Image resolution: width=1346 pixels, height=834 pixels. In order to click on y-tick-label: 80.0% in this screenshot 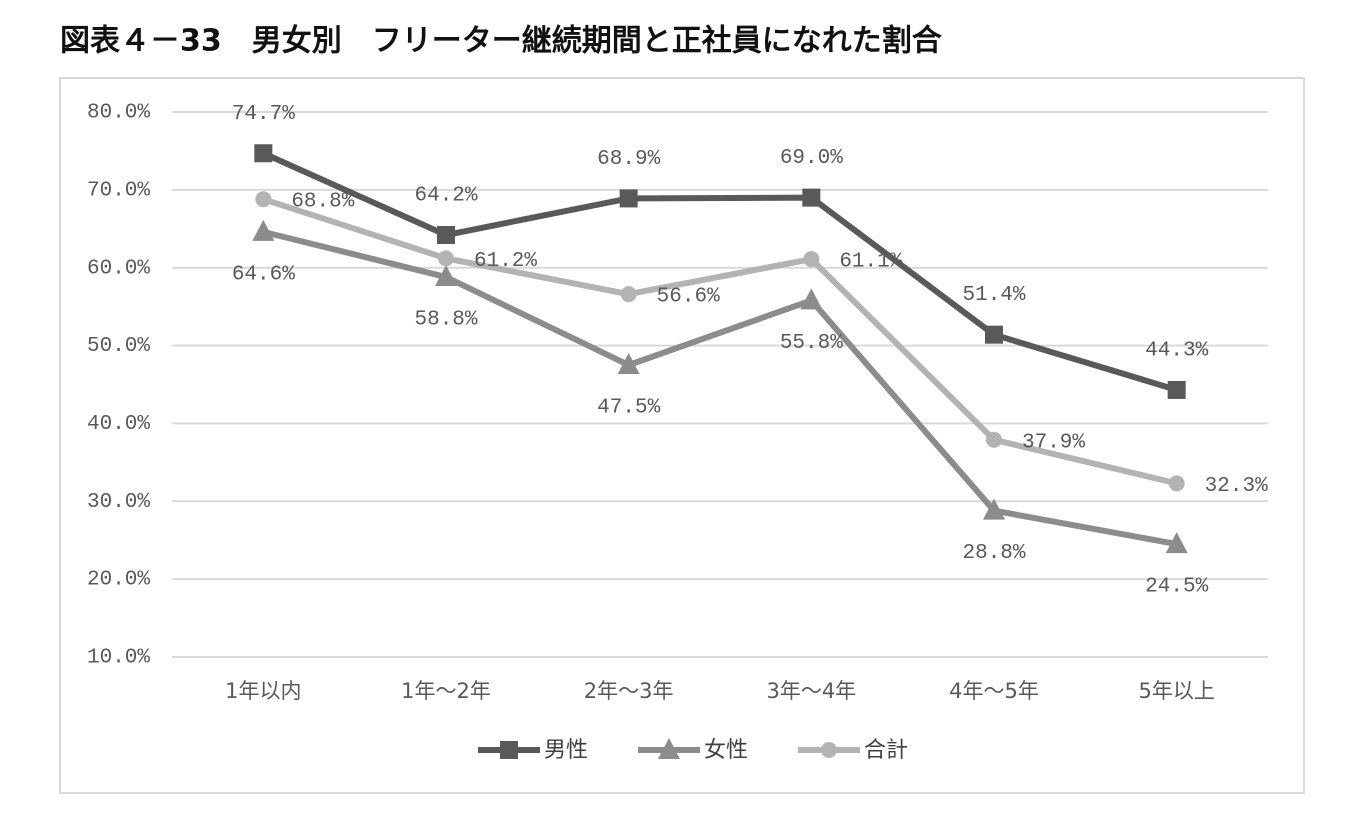, I will do `click(118, 113)`.